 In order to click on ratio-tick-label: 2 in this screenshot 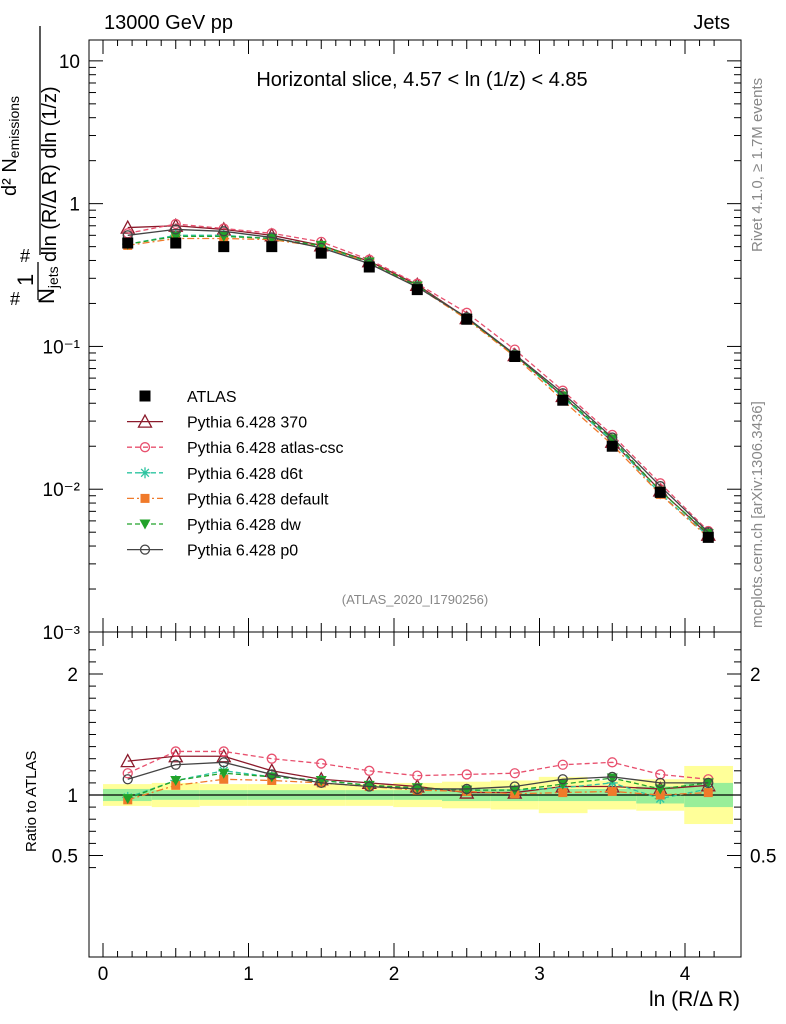, I will do `click(72, 675)`.